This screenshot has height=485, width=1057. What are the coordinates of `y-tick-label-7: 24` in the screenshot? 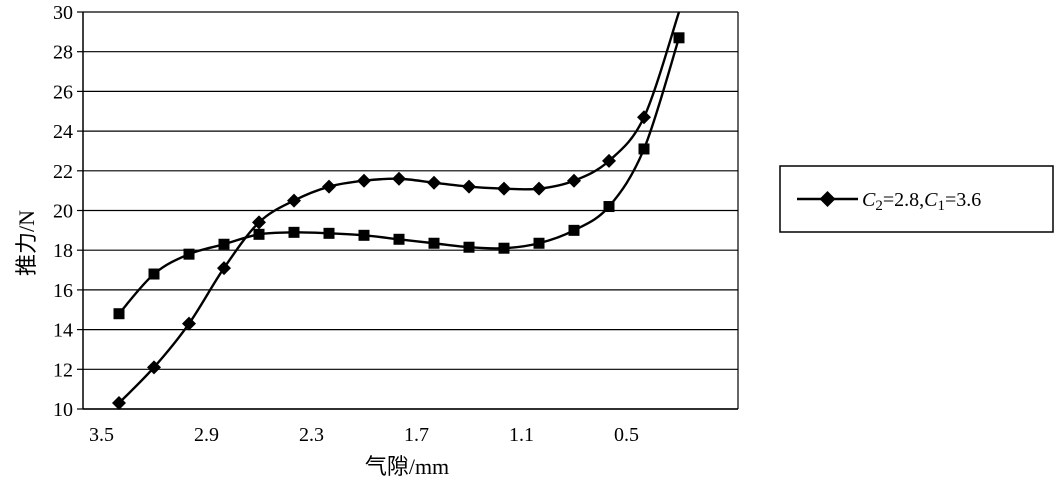 It's located at (63, 132).